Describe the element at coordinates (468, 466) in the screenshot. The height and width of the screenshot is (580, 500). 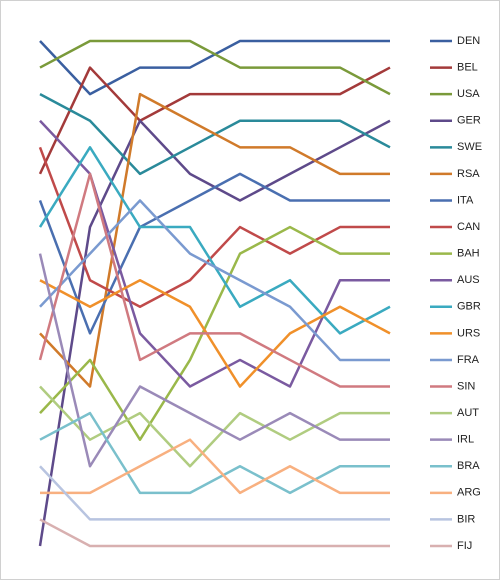
I see `legend-label: BRA` at that location.